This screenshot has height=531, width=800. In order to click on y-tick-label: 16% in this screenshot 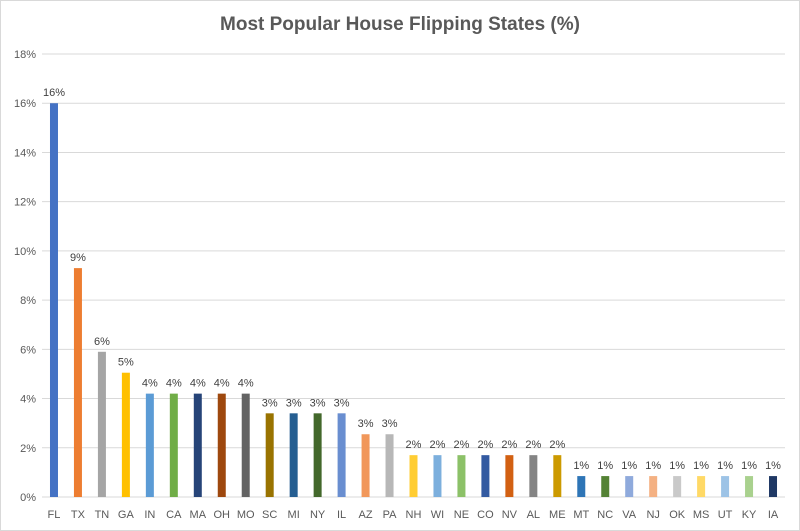, I will do `click(25, 104)`.